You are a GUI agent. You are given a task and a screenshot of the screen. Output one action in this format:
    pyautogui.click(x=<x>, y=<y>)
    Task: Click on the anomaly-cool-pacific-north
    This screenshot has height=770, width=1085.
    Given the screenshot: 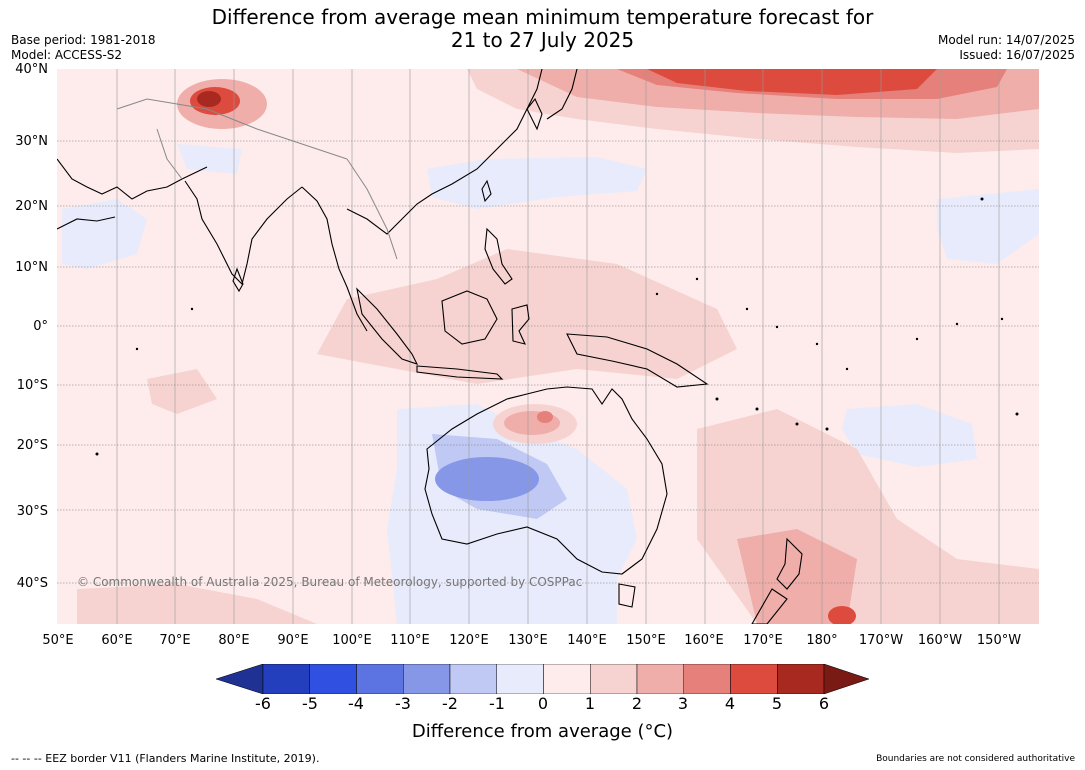 What is the action you would take?
    pyautogui.click(x=537, y=183)
    